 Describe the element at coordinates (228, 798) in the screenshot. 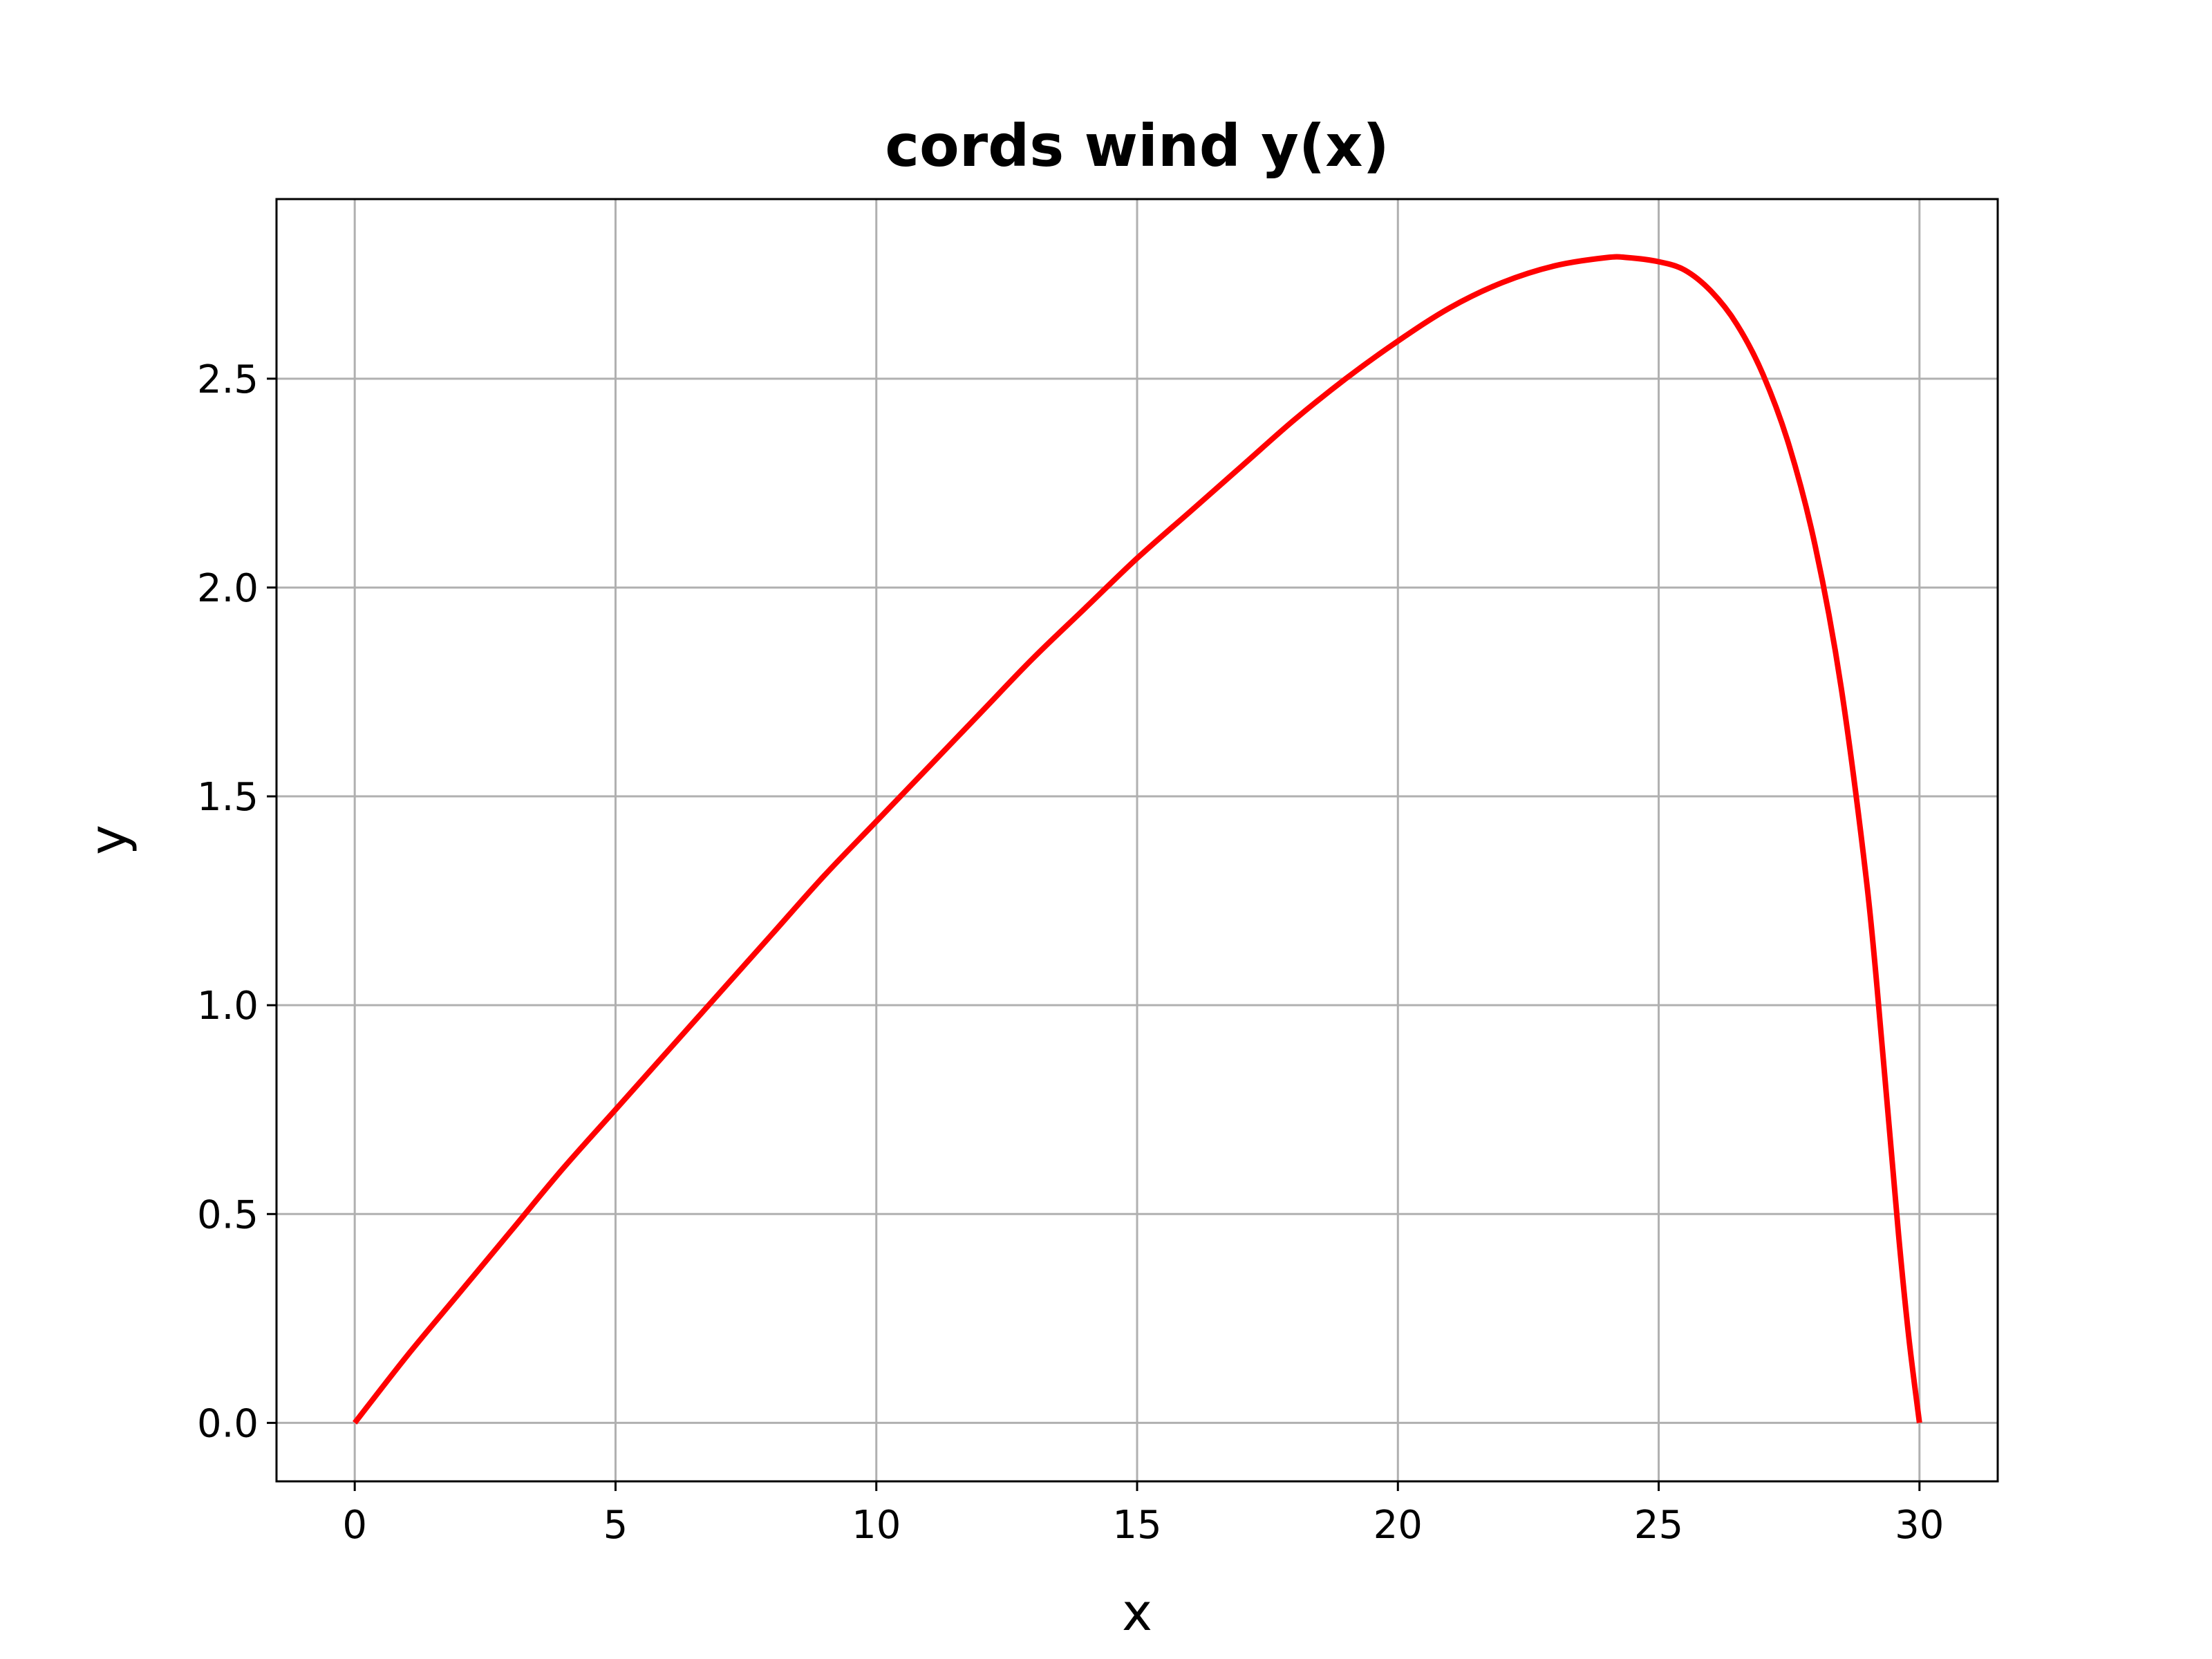

I see `y-tick-label: 1.5` at that location.